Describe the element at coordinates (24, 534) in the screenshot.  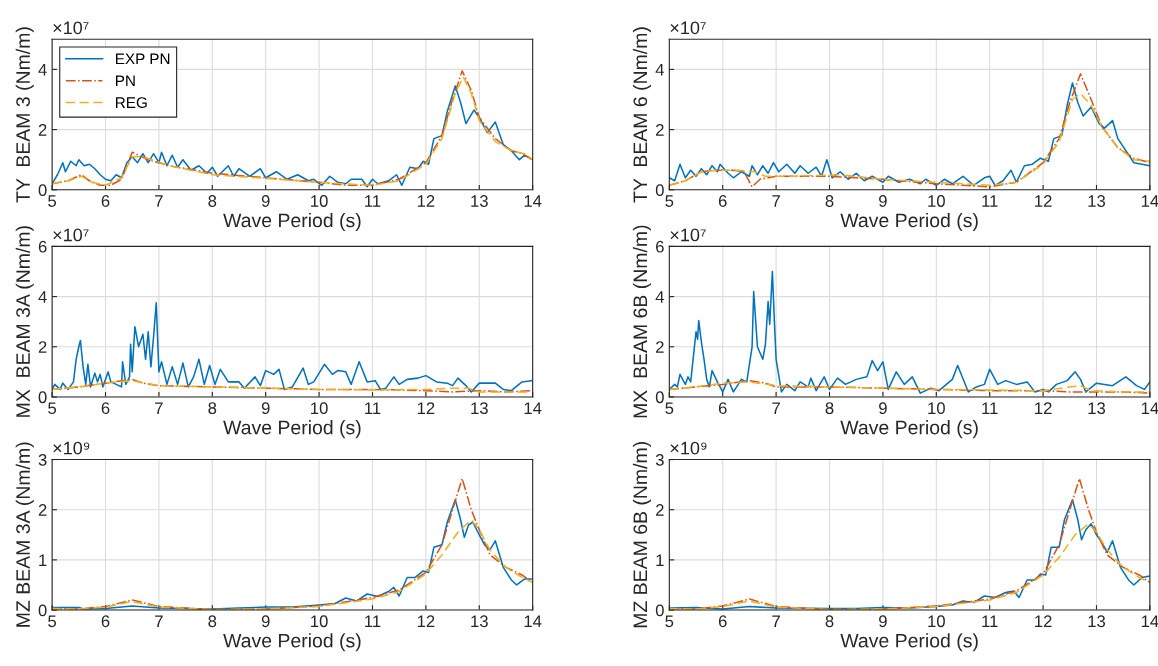
I see `y-axis-title: MZ BEAM 3A (Nm/m)` at that location.